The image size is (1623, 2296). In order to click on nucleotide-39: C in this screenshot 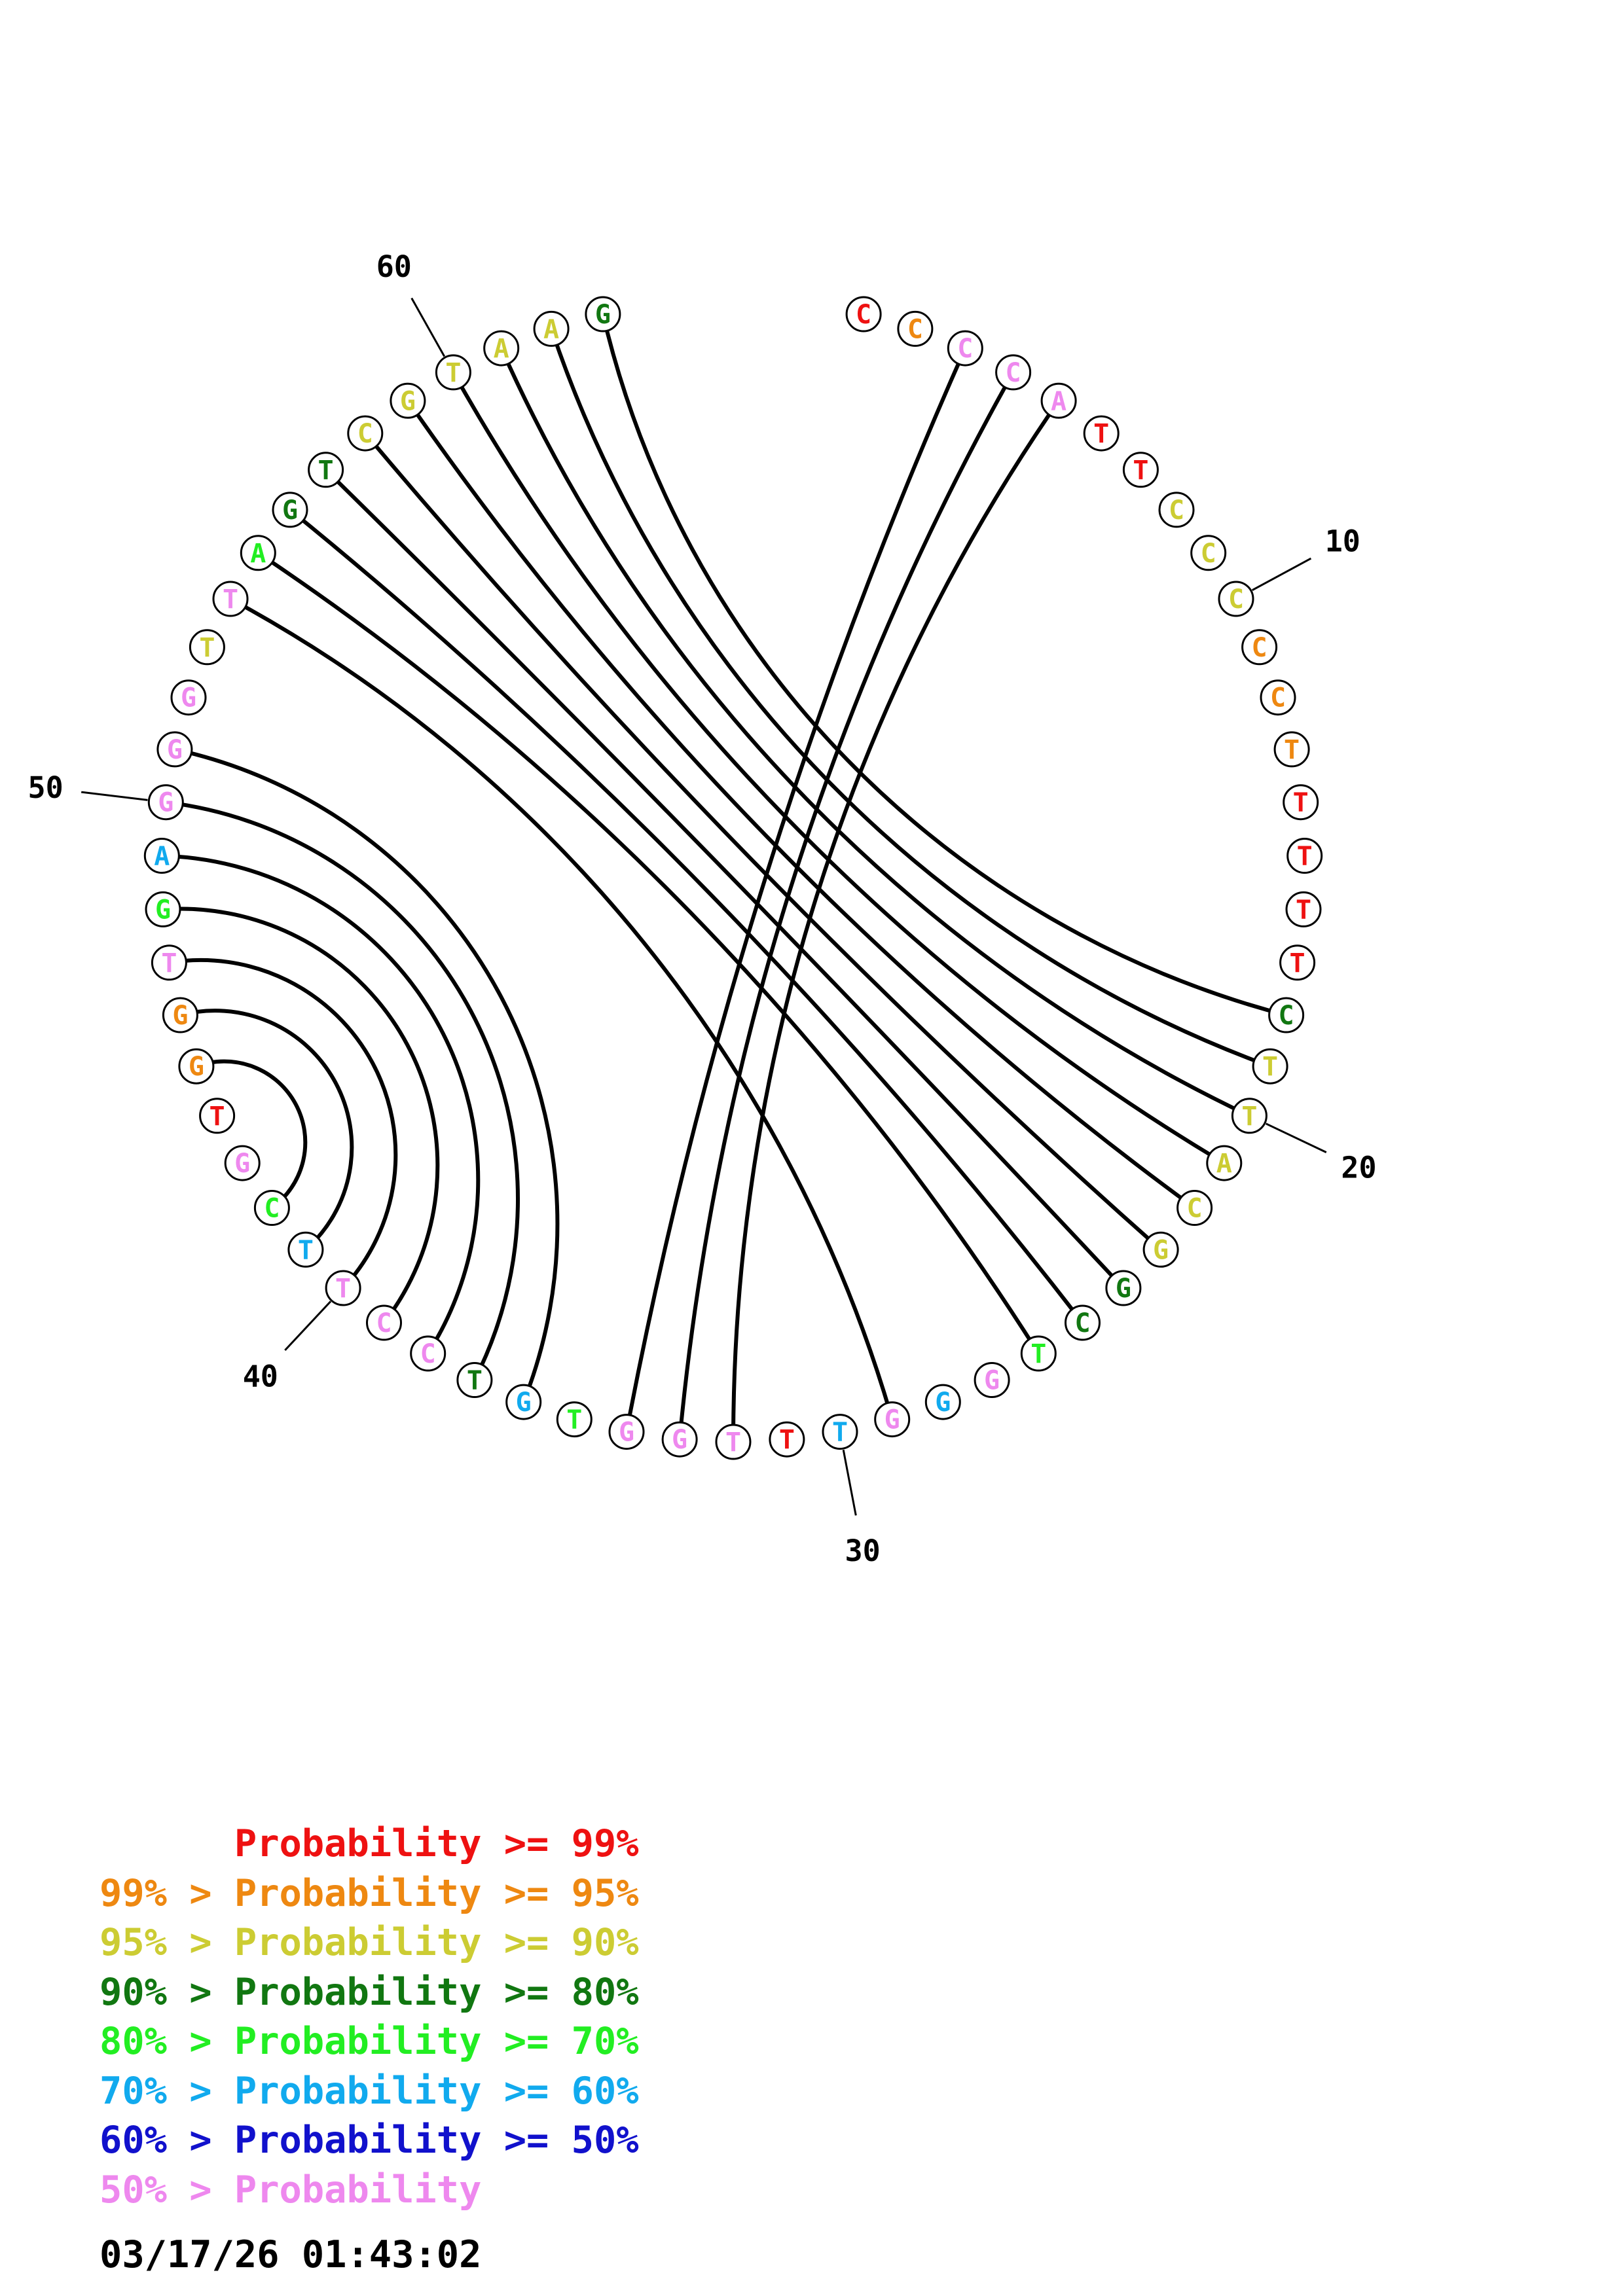, I will do `click(384, 1322)`.